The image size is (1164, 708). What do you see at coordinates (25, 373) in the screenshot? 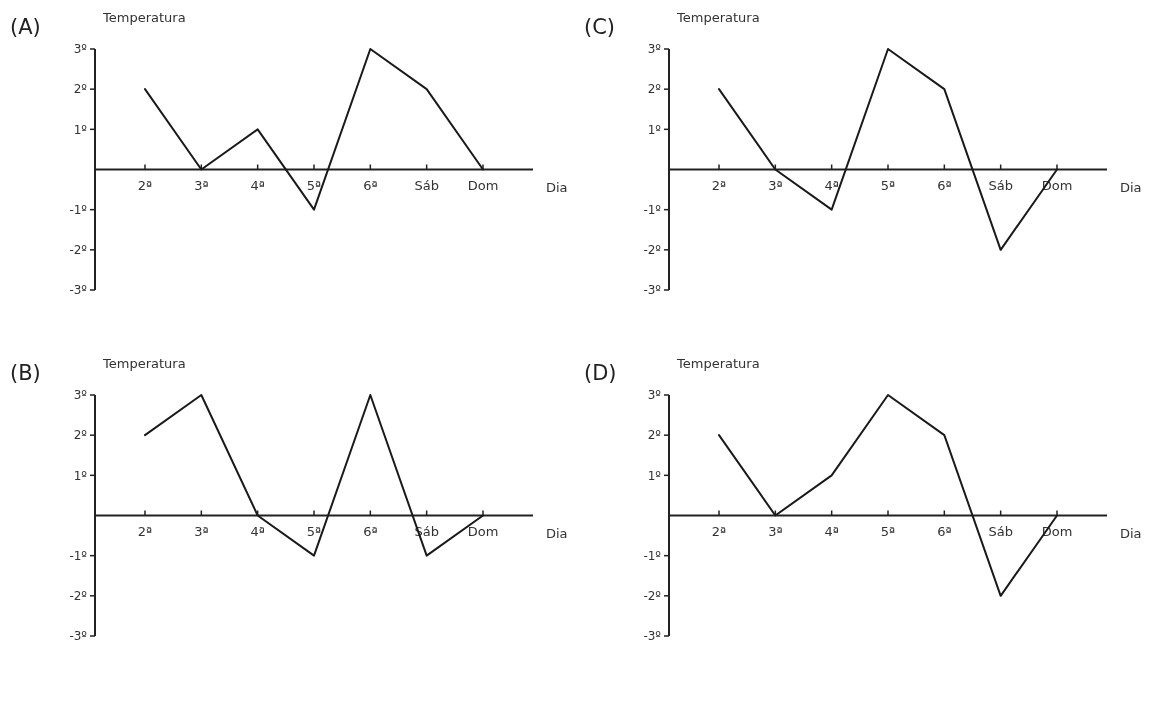
I see `chart-title: (B)` at bounding box center [25, 373].